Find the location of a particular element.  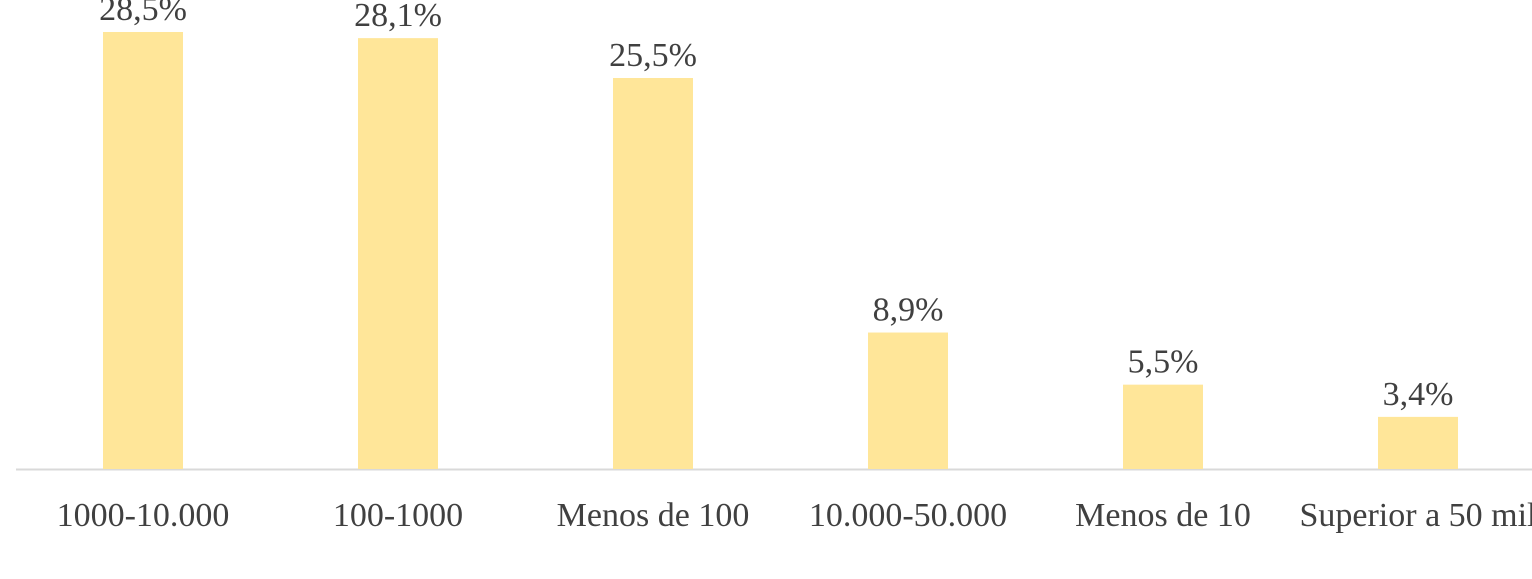

data-label: 3,4% is located at coordinates (1418, 394).